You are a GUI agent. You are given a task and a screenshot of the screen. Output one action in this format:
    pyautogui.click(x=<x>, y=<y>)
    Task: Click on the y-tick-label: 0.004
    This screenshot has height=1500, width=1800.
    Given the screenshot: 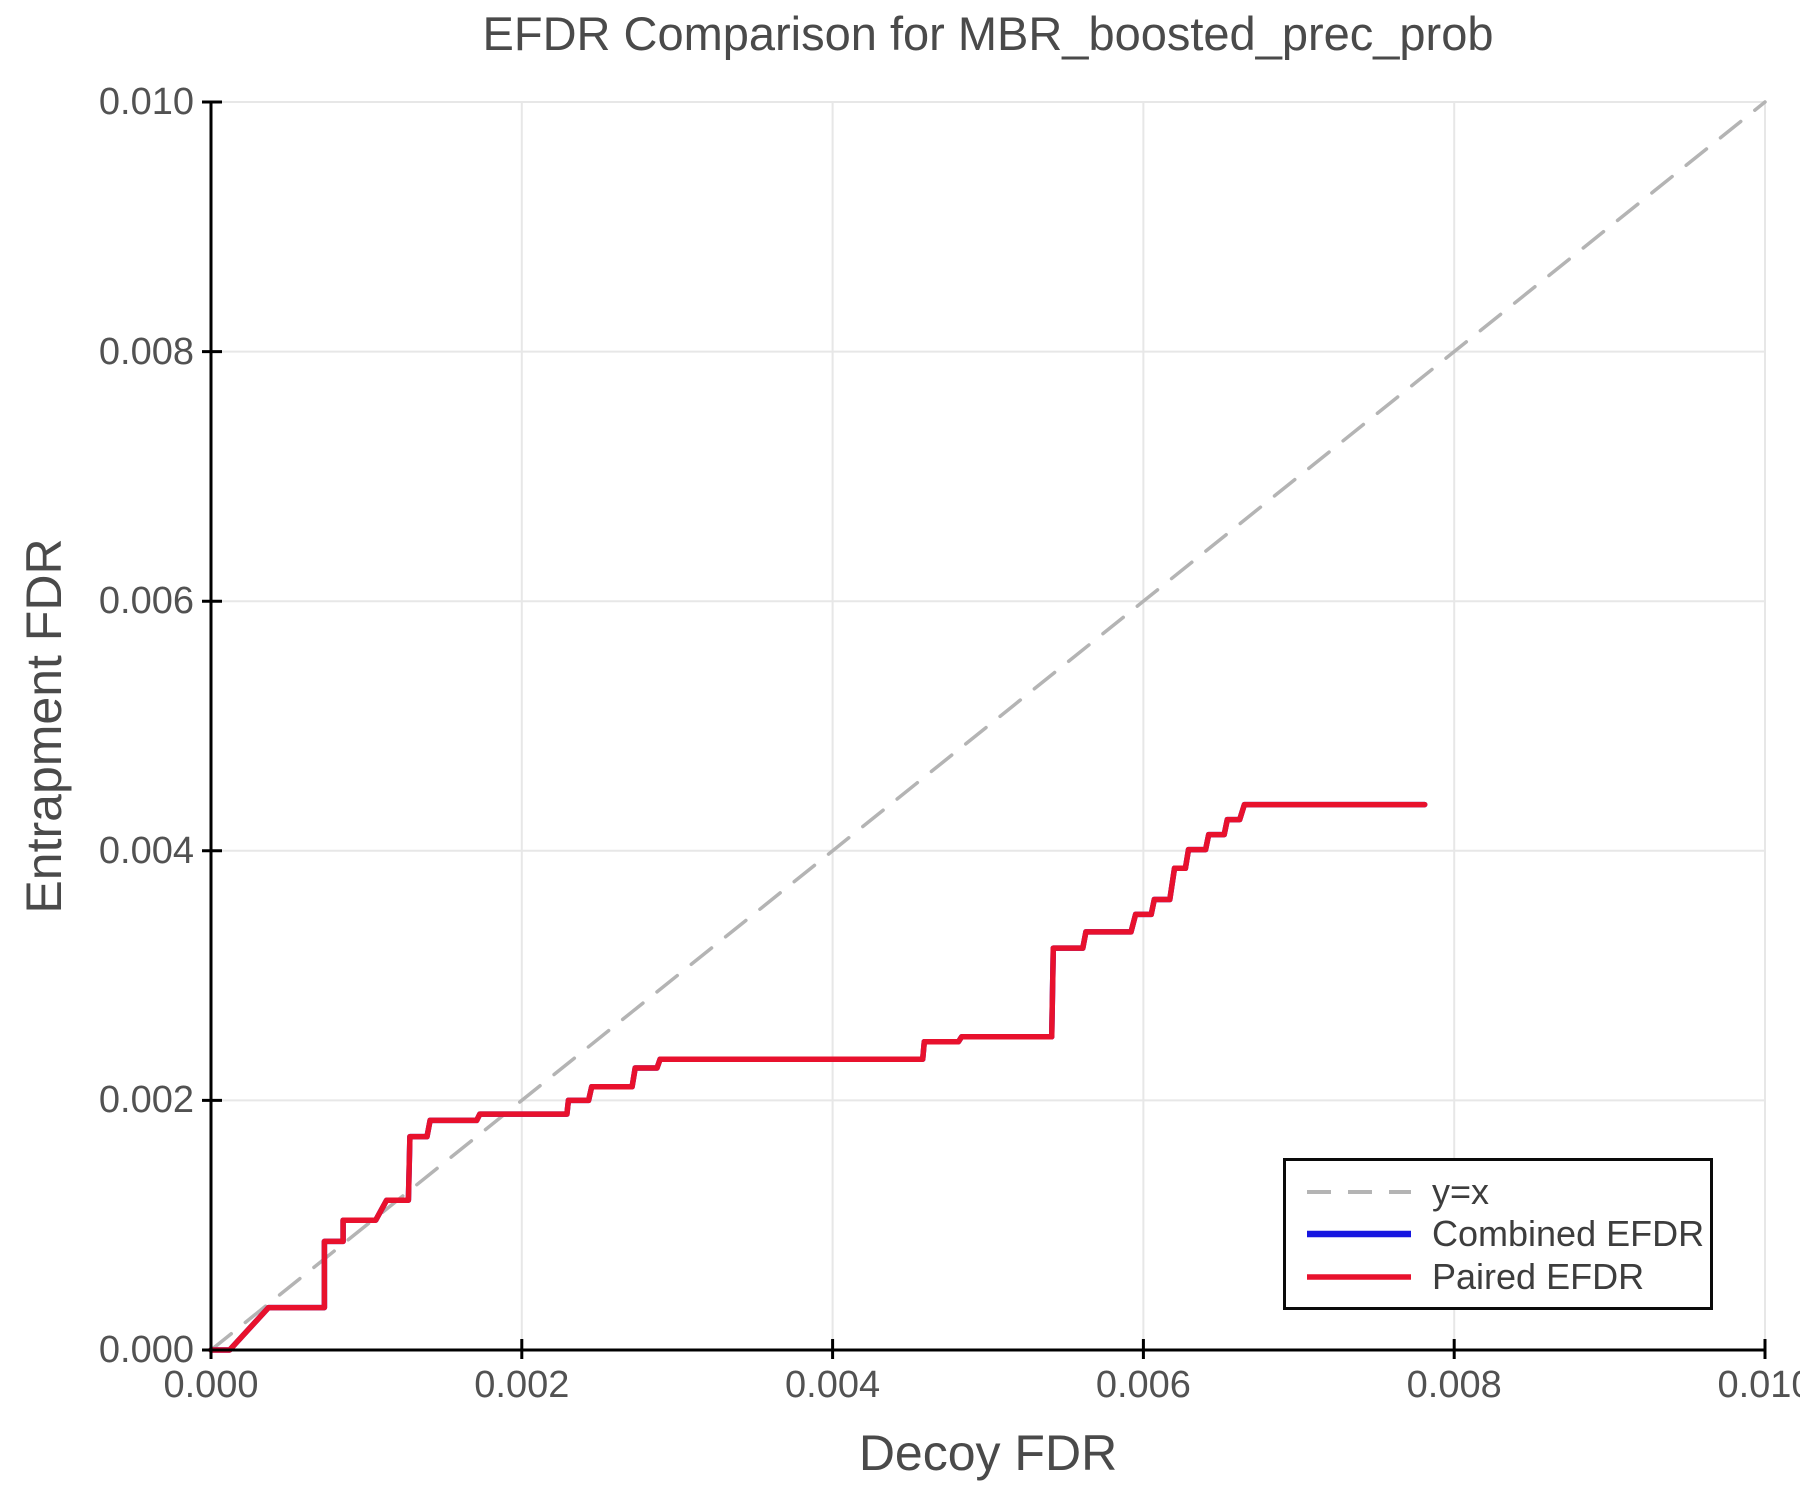 What is the action you would take?
    pyautogui.click(x=146, y=850)
    